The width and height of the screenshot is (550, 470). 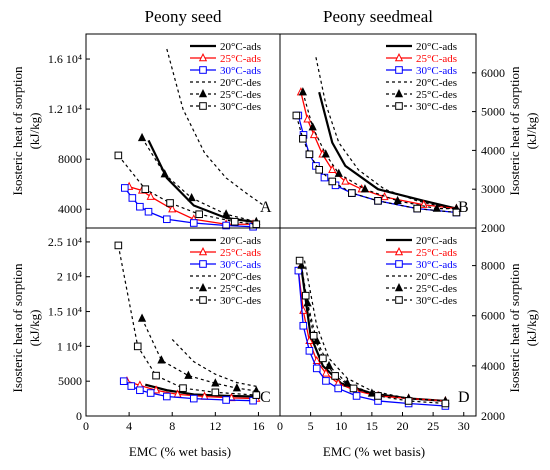 What do you see at coordinates (26, 130) in the screenshot?
I see `ylabel-left-top: Isosteric heat of sorption (kJ/kg)` at bounding box center [26, 130].